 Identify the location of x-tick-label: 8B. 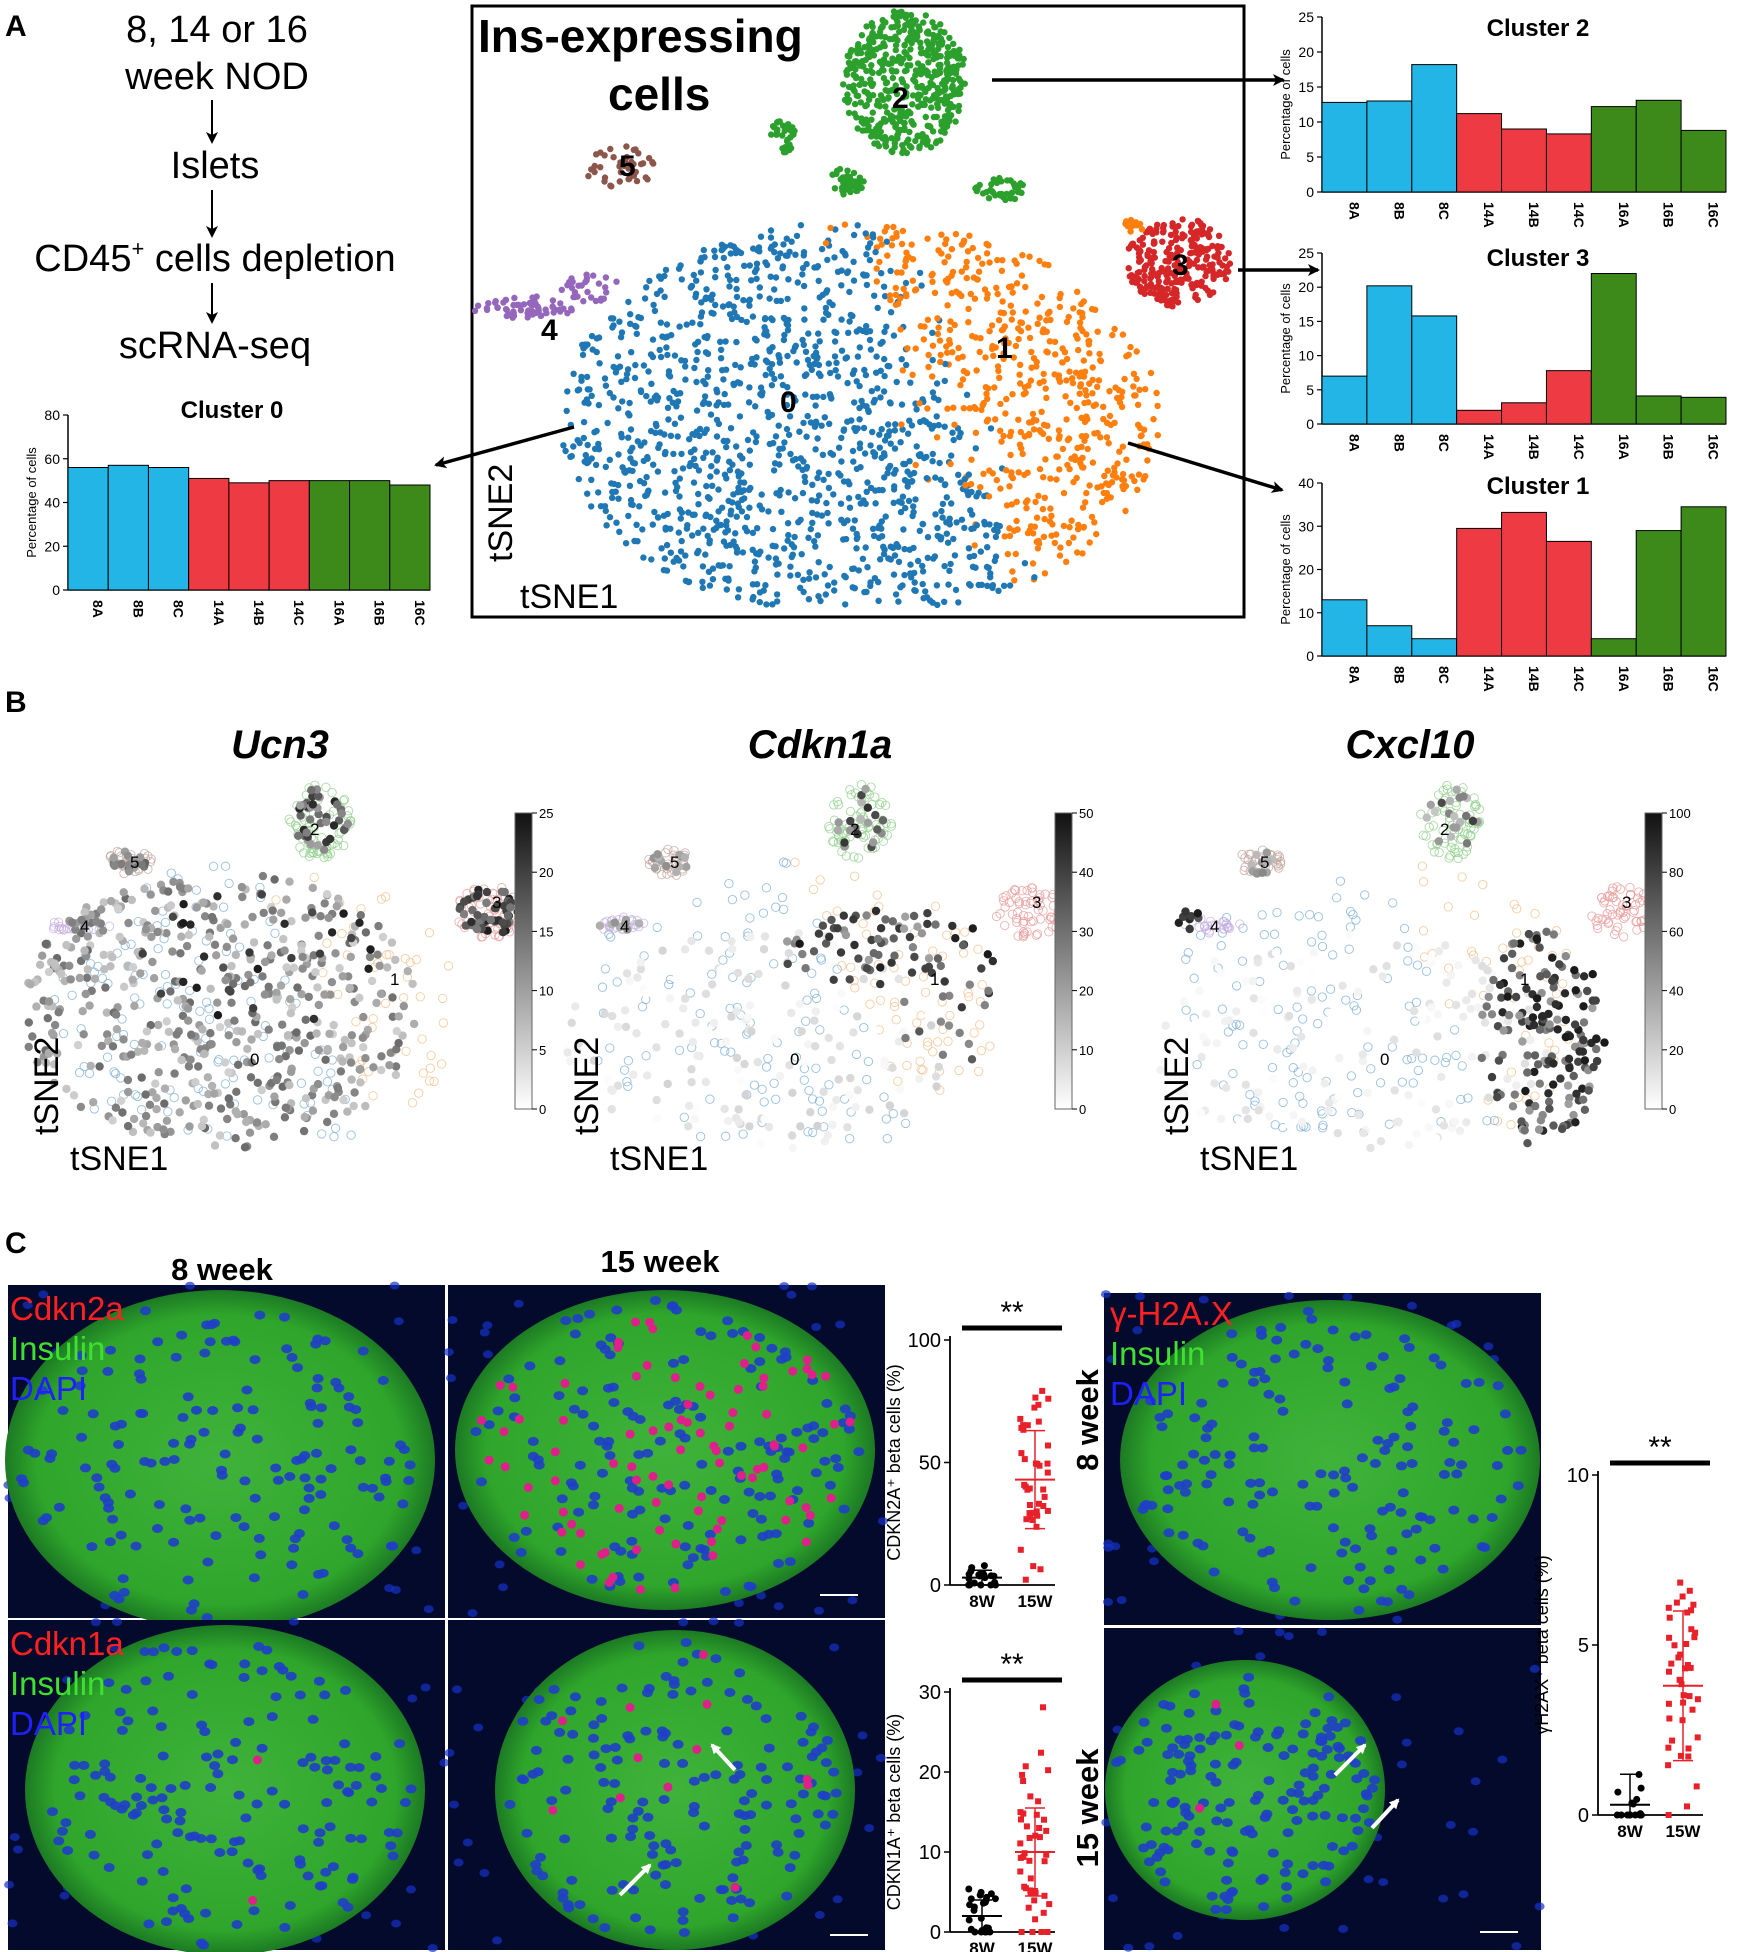
(1399, 211).